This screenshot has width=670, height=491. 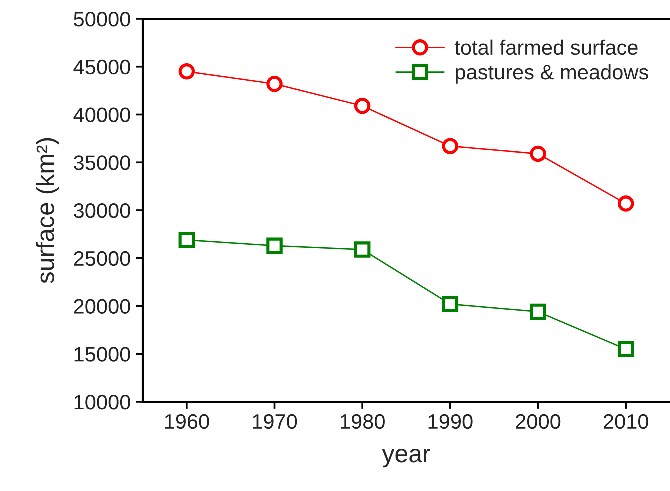 What do you see at coordinates (187, 422) in the screenshot?
I see `x-tick-label: 1960` at bounding box center [187, 422].